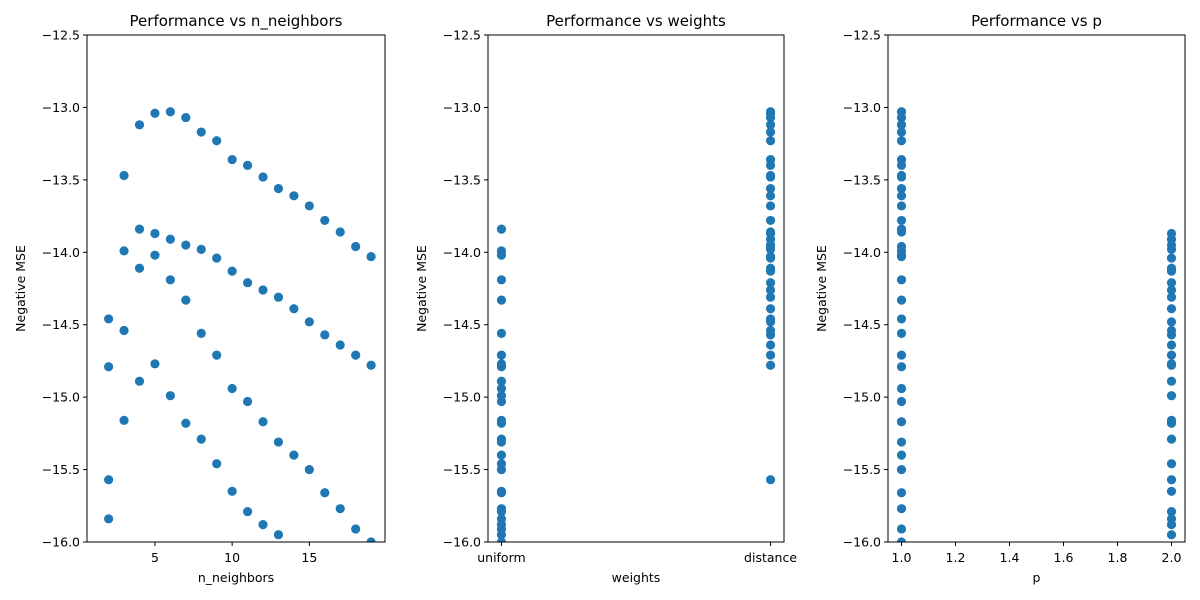  I want to click on x-tick-label: 1.6, so click(1064, 557).